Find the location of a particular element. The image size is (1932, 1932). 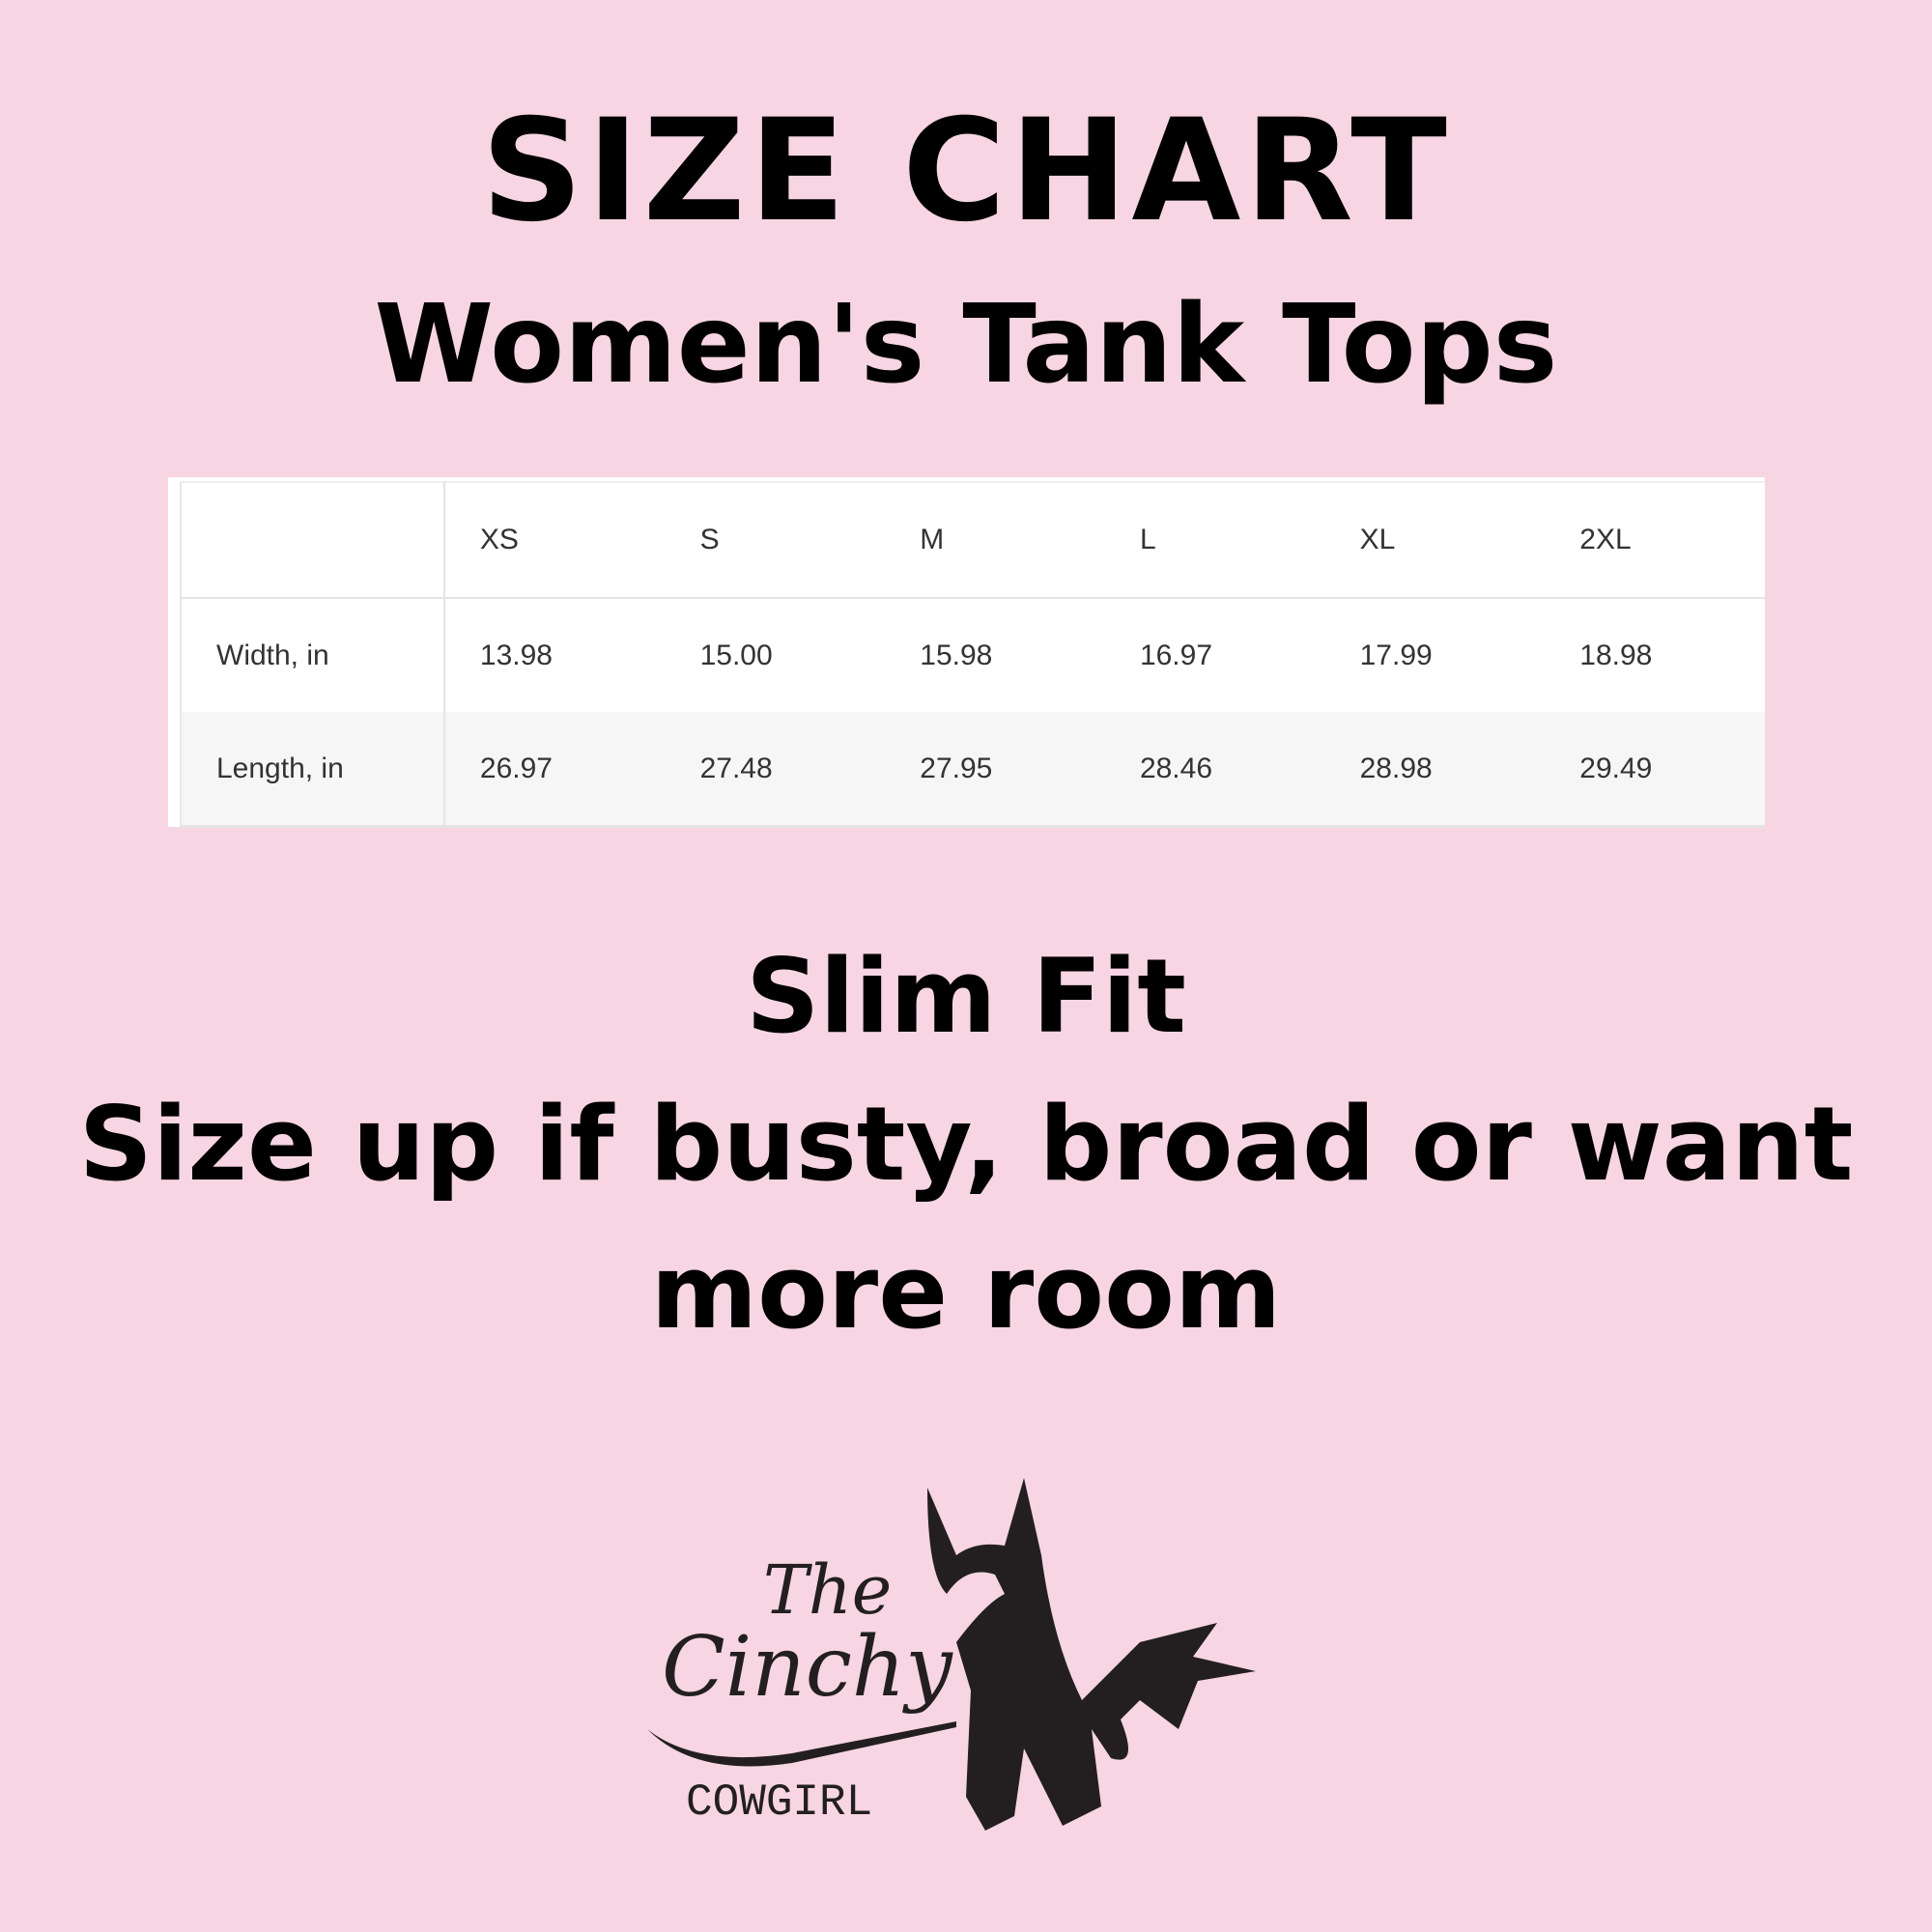

header-cell: 2XL is located at coordinates (1655, 540).